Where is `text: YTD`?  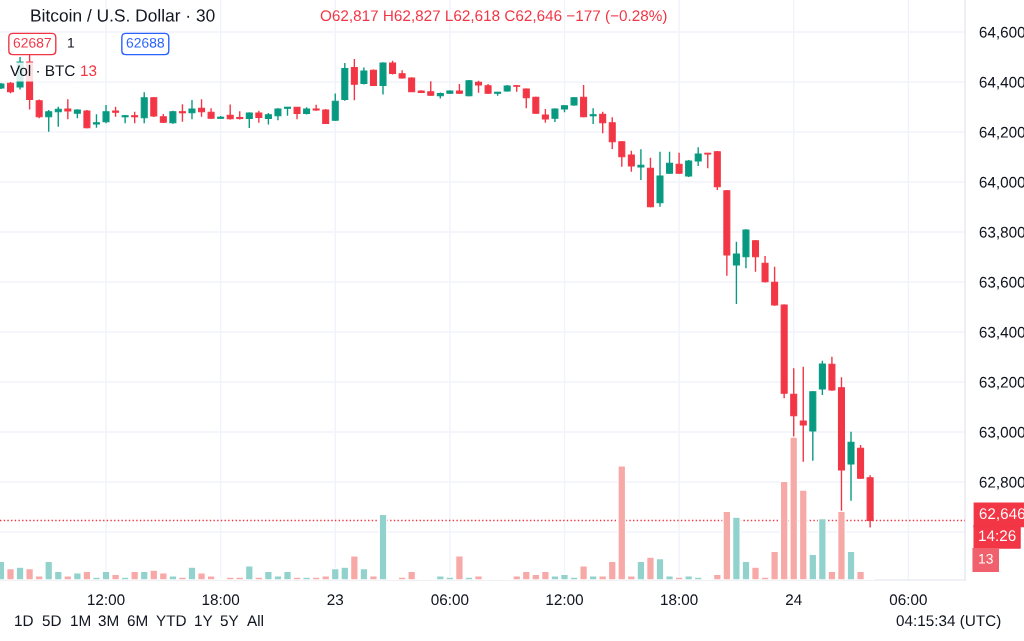 text: YTD is located at coordinates (171, 620).